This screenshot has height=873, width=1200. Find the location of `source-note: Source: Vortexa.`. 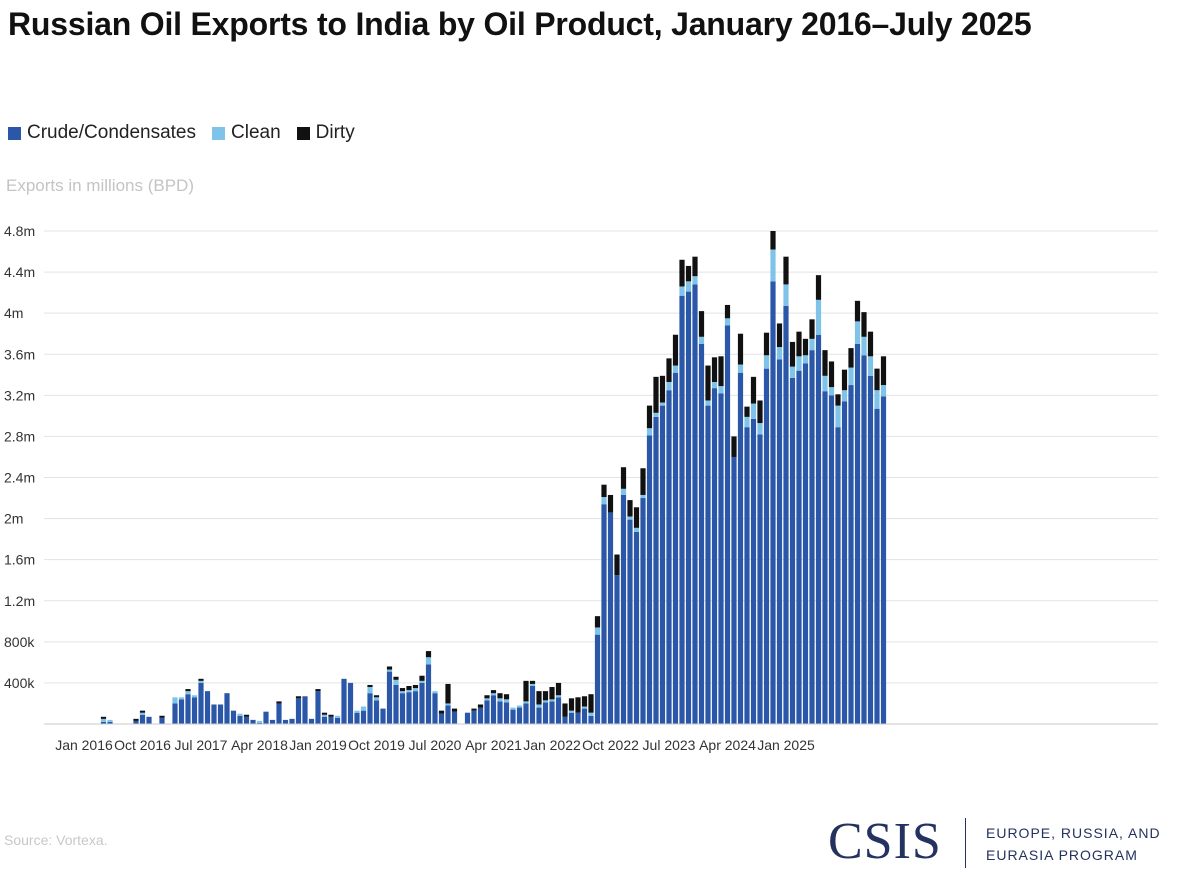

source-note: Source: Vortexa. is located at coordinates (56, 840).